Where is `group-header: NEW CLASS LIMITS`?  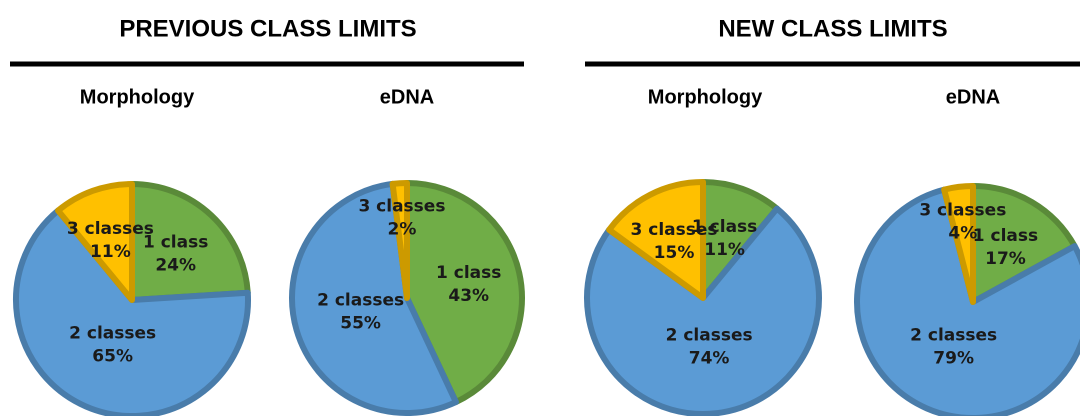
group-header: NEW CLASS LIMITS is located at coordinates (832, 28).